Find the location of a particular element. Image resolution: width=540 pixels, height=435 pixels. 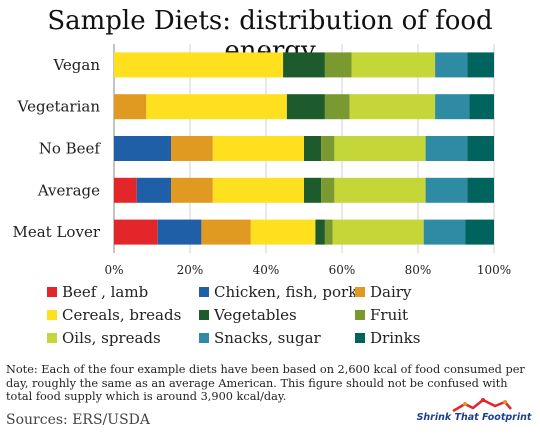

brand-logo: Shrink That Footprint is located at coordinates (474, 414).